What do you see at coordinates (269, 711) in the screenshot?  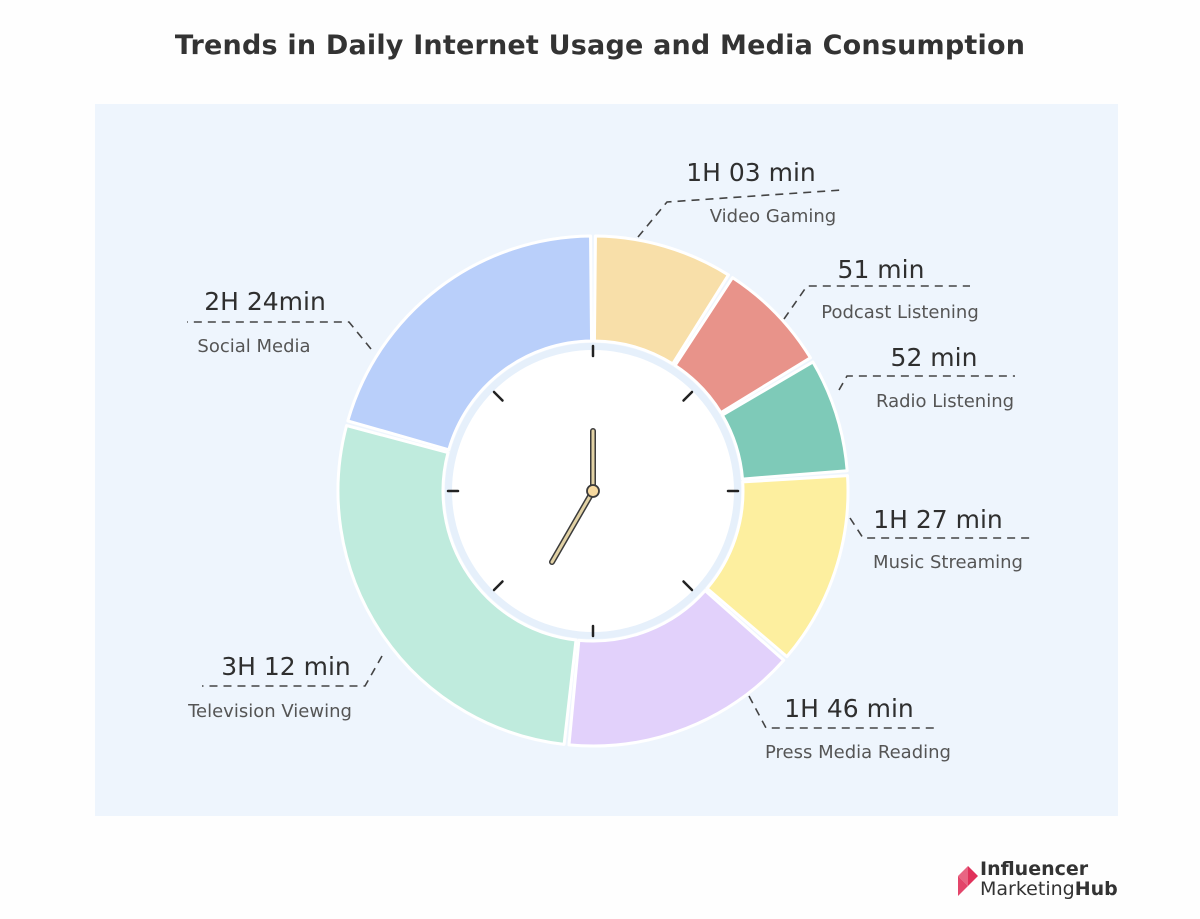 I see `category-label-television-viewing: Television Viewing` at bounding box center [269, 711].